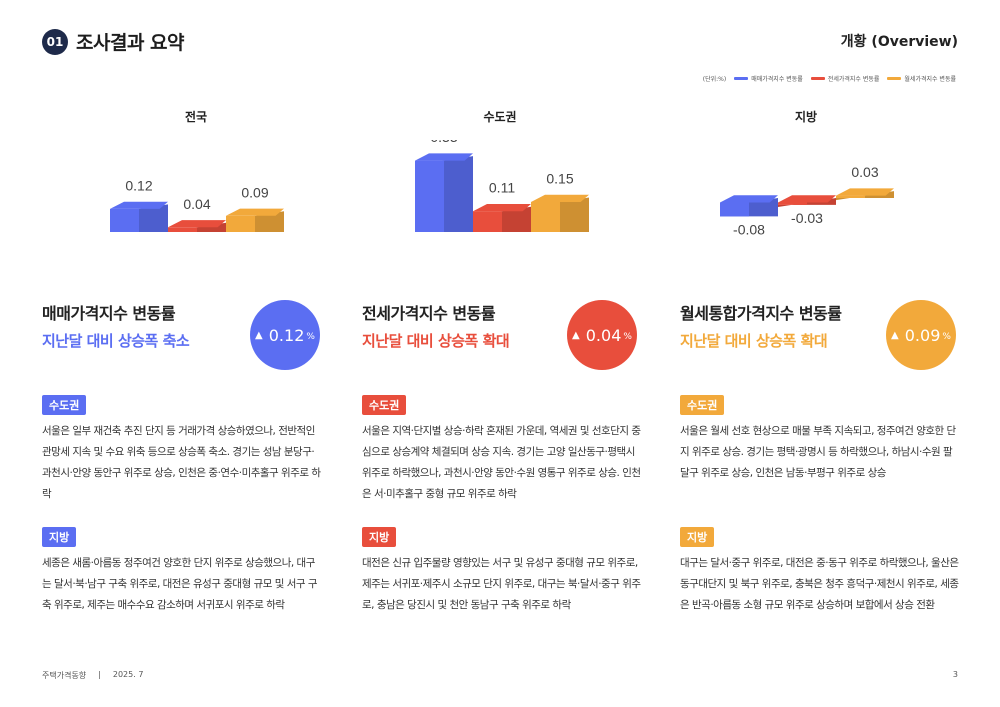 This screenshot has height=707, width=1000. I want to click on bar-value-label: 0.33, so click(443, 142).